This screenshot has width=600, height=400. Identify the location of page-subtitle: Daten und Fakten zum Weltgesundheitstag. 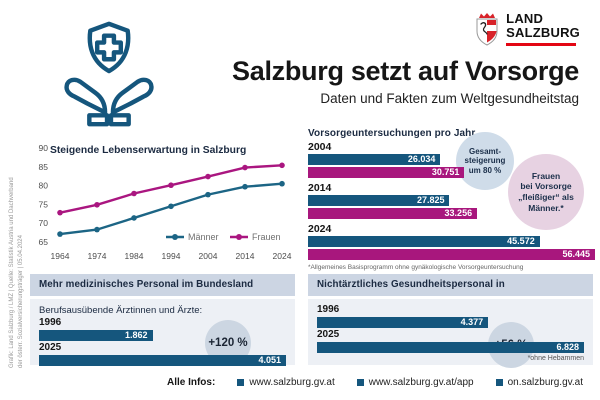
(449, 98).